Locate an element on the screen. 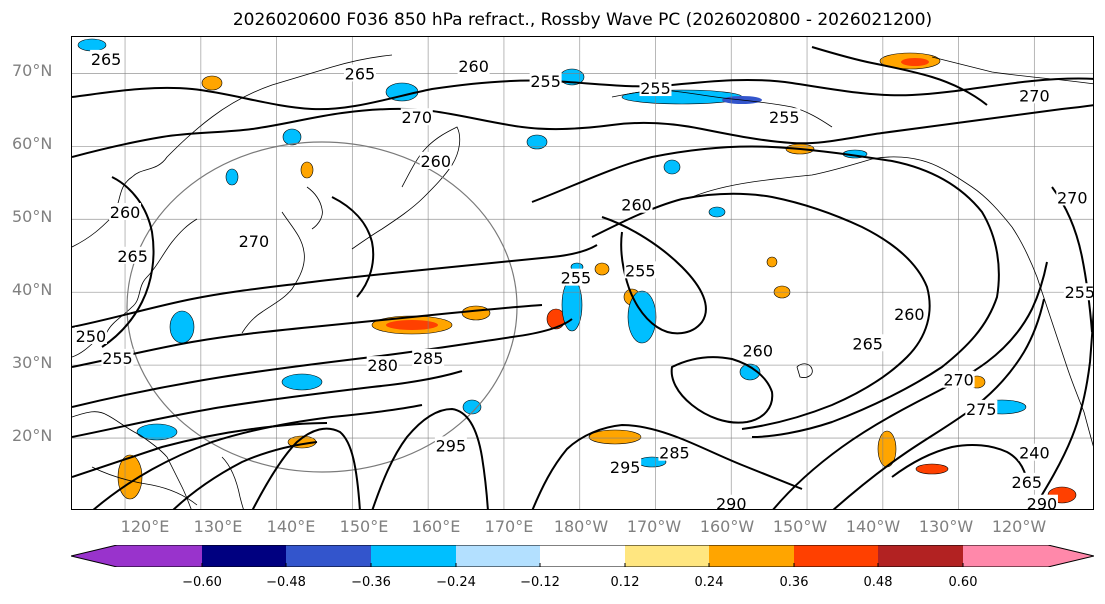  colorbar-tick-label: −0.12 is located at coordinates (540, 582).